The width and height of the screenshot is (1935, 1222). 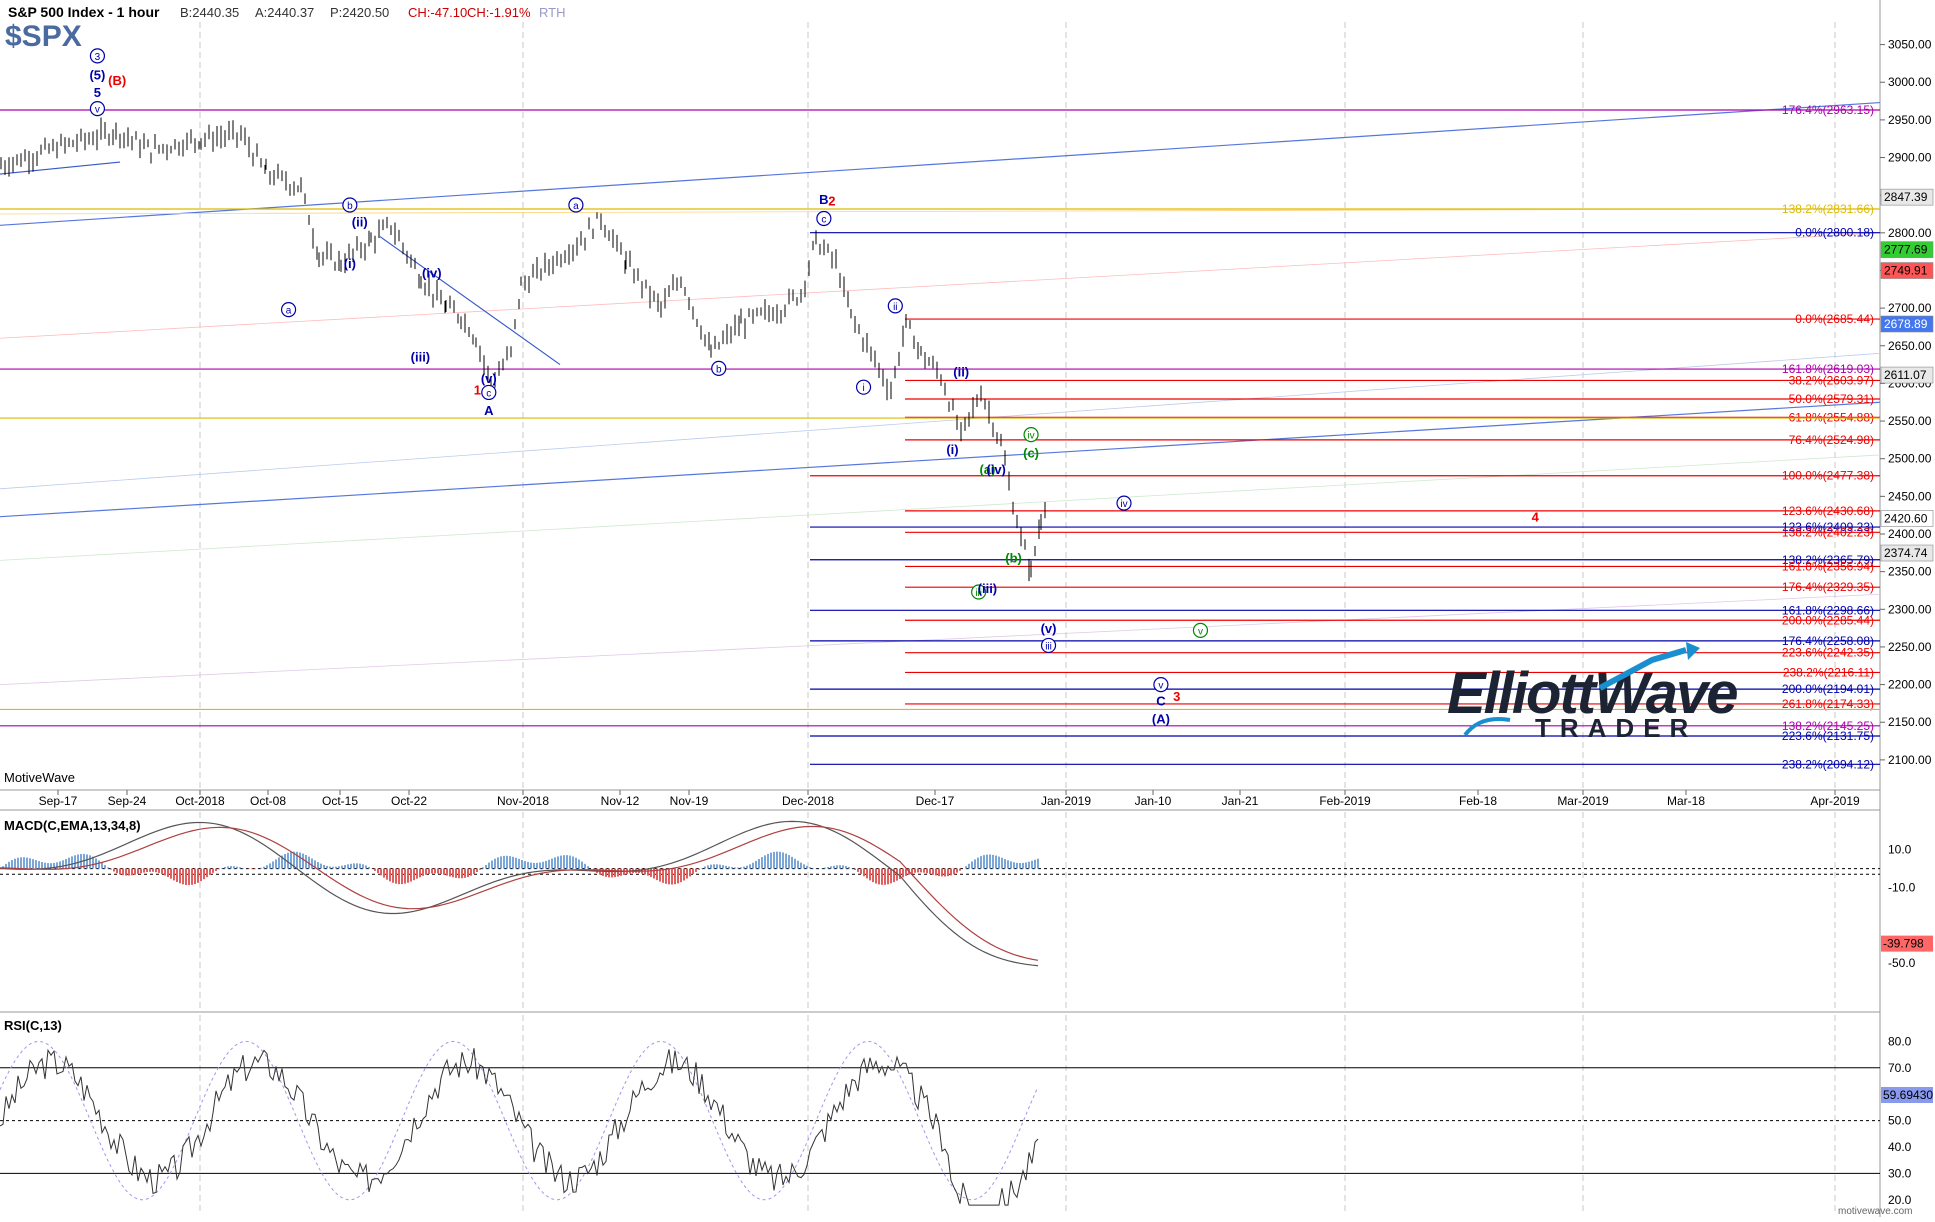 I want to click on y-tick-label-2: 2950.00, so click(x=1910, y=120).